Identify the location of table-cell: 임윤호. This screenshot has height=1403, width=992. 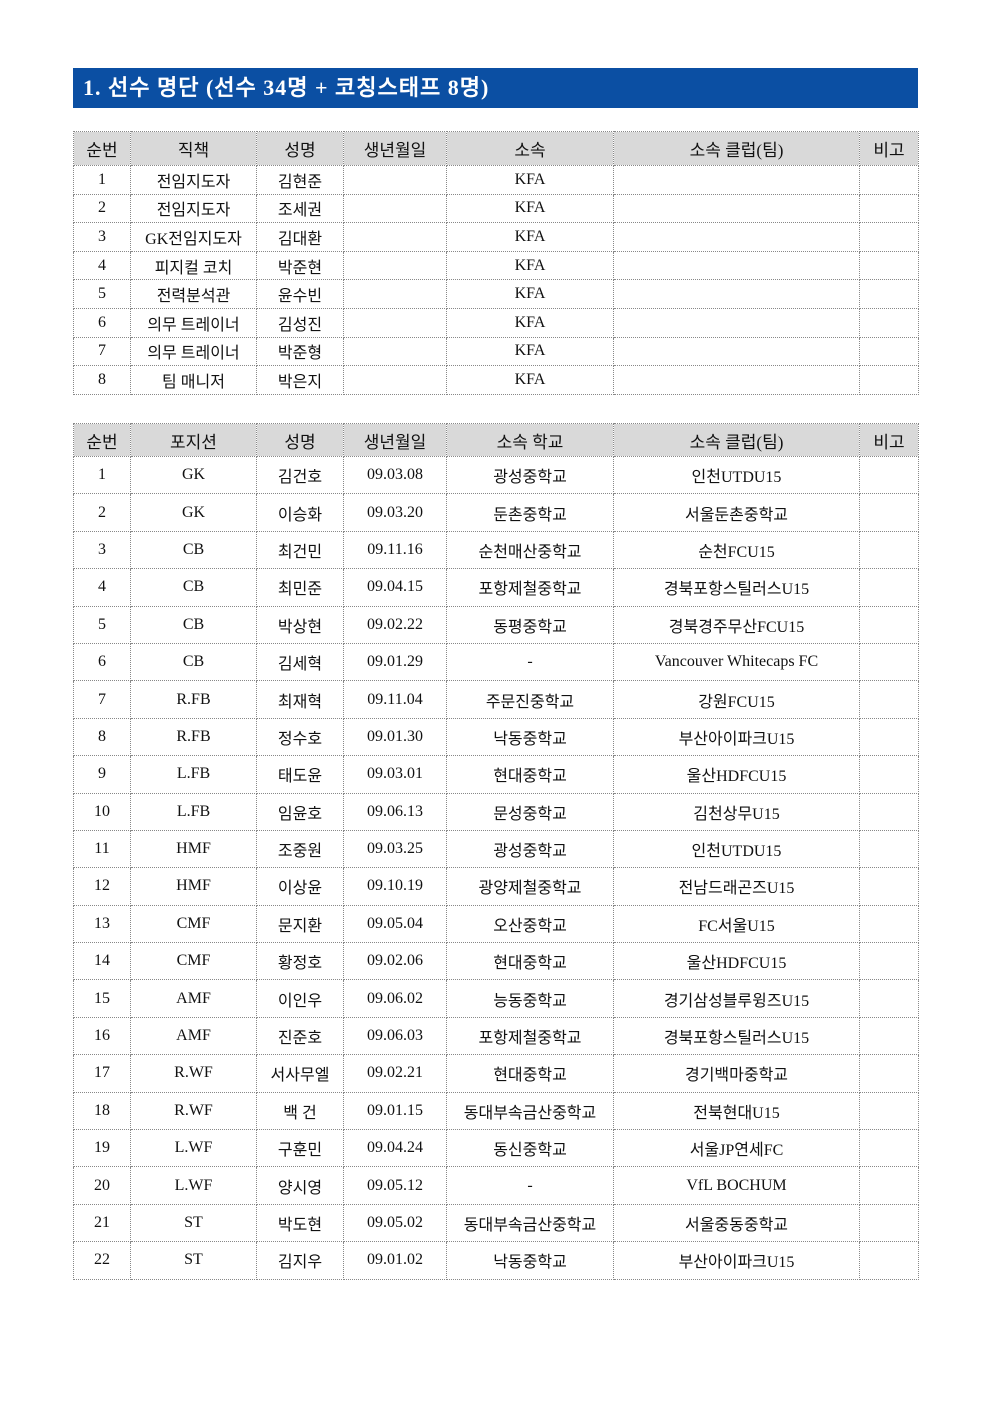
(300, 811).